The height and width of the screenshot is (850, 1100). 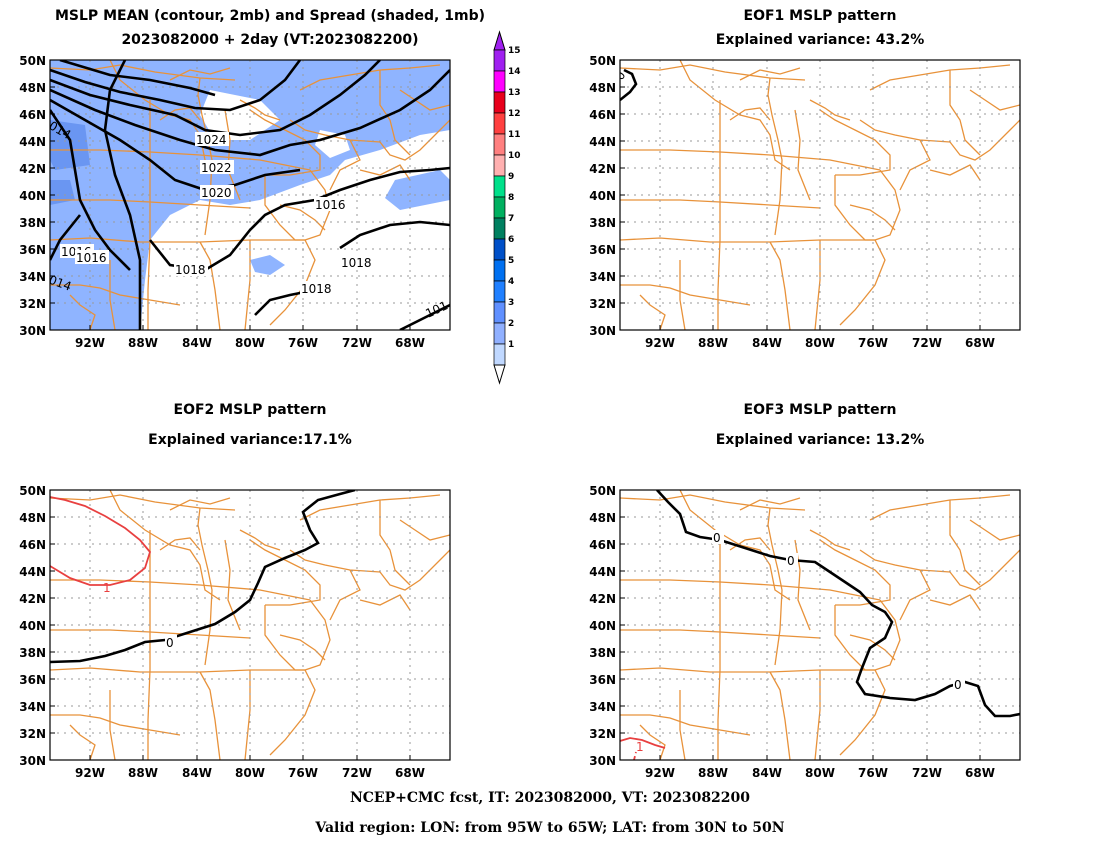 What do you see at coordinates (820, 410) in the screenshot?
I see `eof3-title-line1: EOF3 MSLP pattern` at bounding box center [820, 410].